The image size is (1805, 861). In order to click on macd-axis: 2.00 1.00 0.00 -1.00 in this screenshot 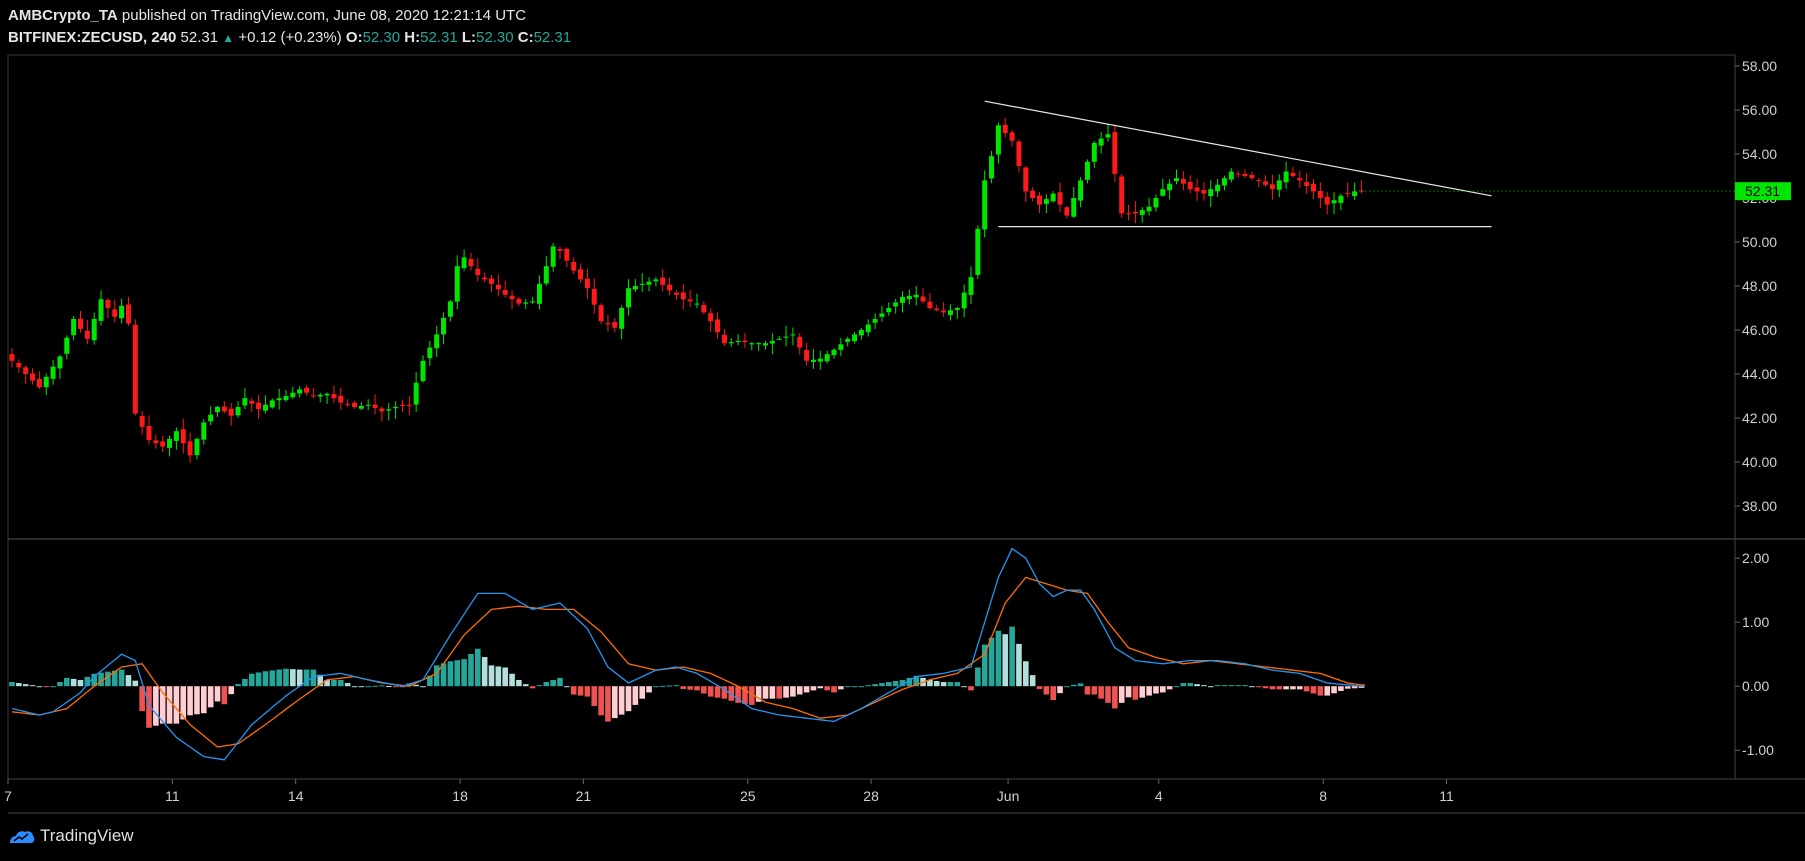, I will do `click(1754, 654)`.